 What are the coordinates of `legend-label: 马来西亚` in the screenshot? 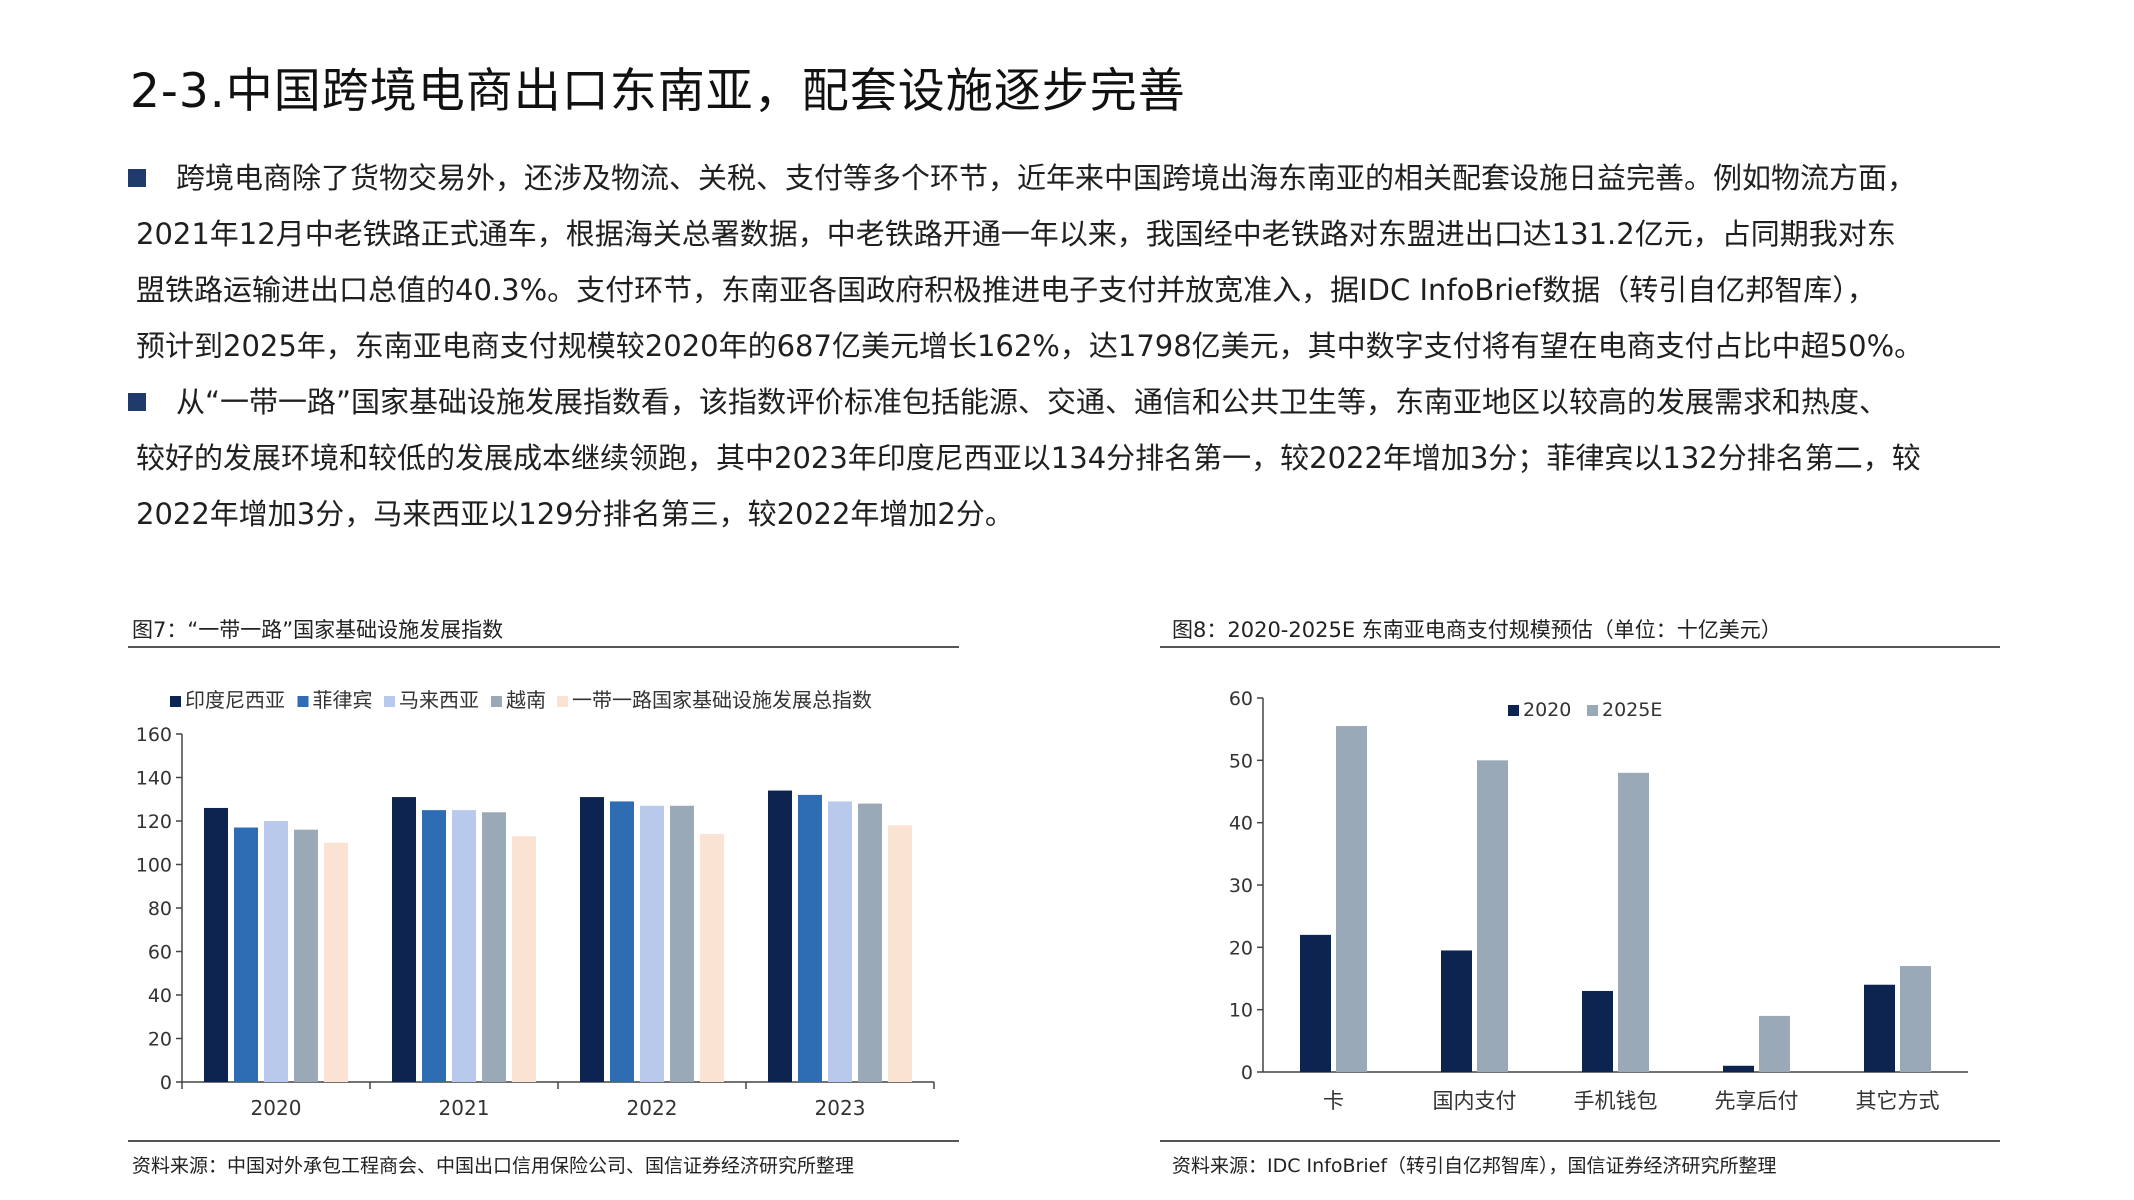 It's located at (439, 700).